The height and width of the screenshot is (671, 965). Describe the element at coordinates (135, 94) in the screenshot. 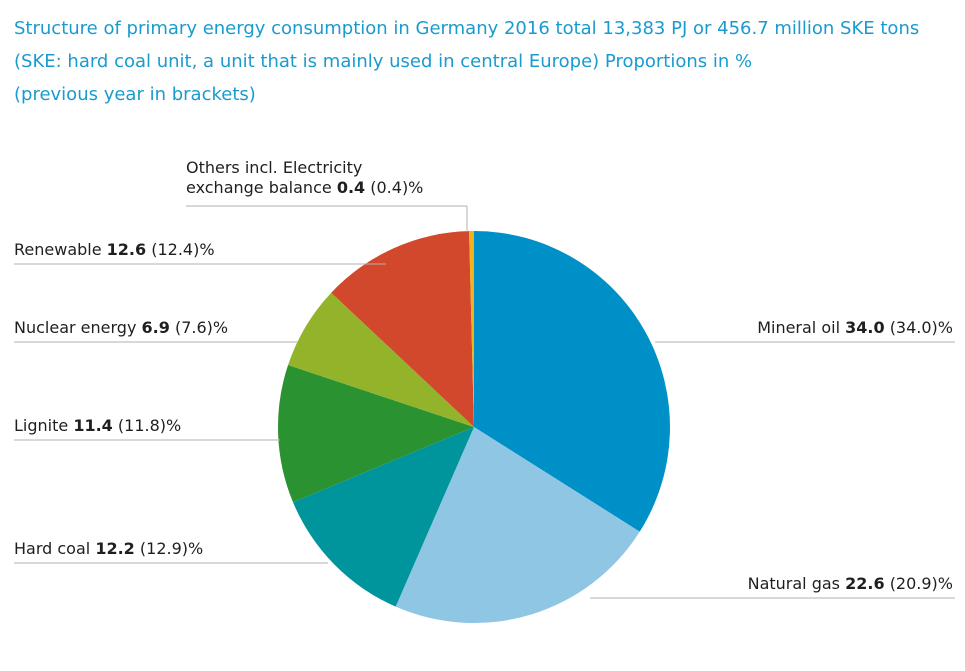

I see `chart-title-line-3: (previous year in brackets)` at that location.